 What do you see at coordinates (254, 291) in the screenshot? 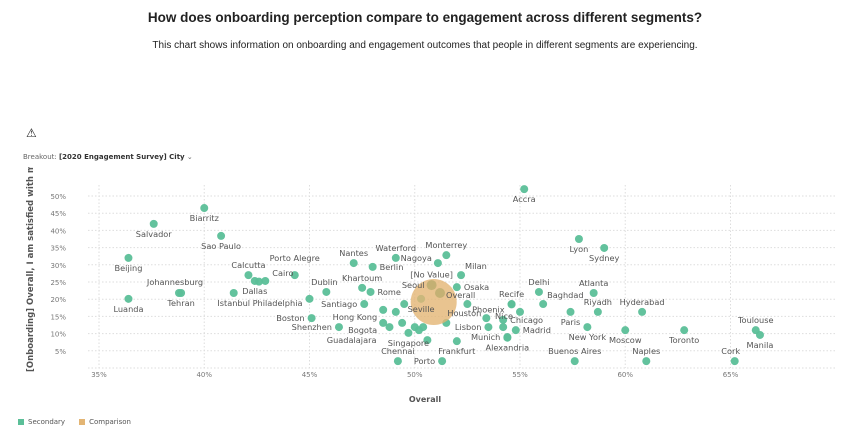
I see `data-label: Dallas` at bounding box center [254, 291].